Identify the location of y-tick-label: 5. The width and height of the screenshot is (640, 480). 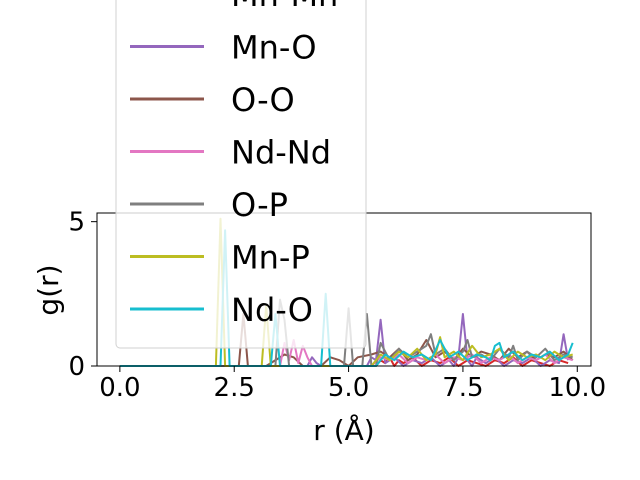
(76, 223).